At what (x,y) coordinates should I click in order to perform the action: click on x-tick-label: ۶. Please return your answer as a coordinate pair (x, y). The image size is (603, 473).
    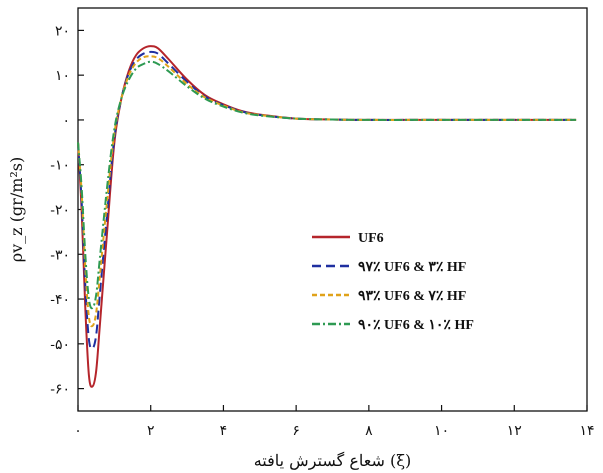
    Looking at the image, I should click on (296, 431).